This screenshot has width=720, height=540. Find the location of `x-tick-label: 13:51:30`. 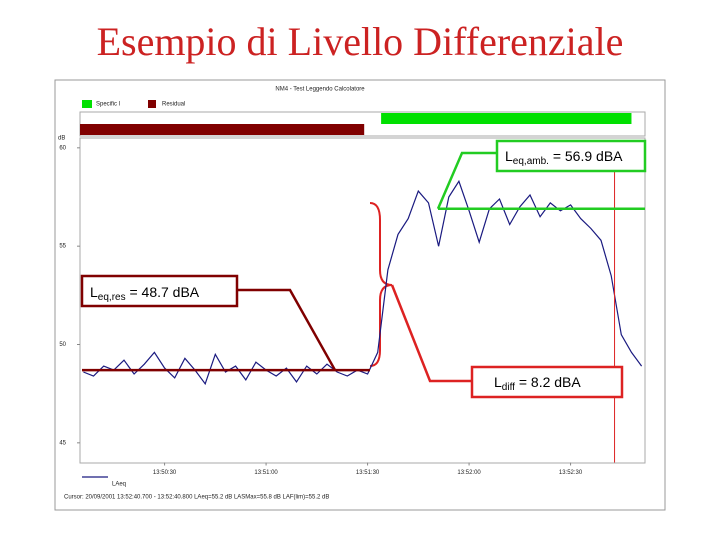

x-tick-label: 13:51:30 is located at coordinates (368, 473).